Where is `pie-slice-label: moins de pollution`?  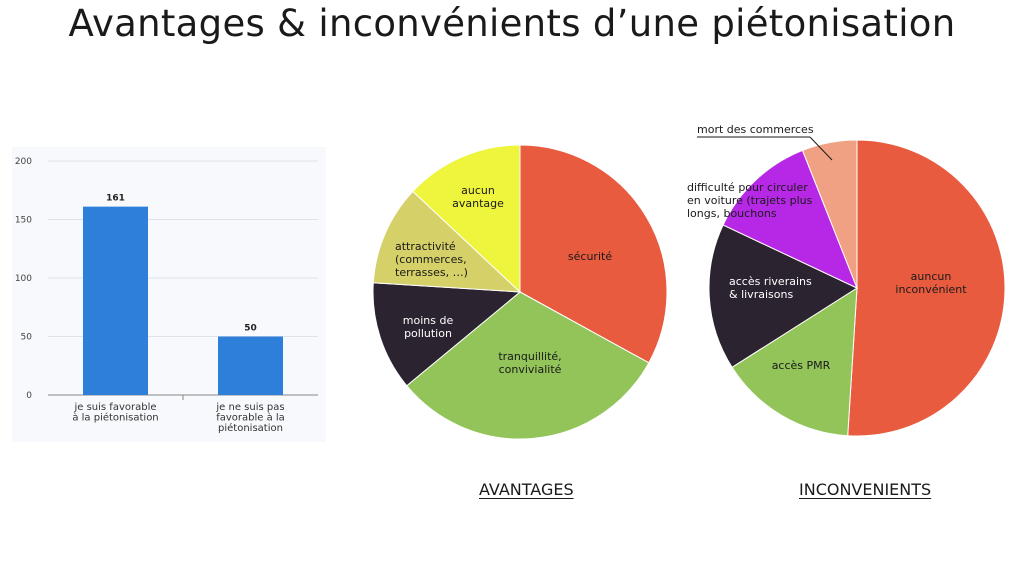 pie-slice-label: moins de pollution is located at coordinates (428, 327).